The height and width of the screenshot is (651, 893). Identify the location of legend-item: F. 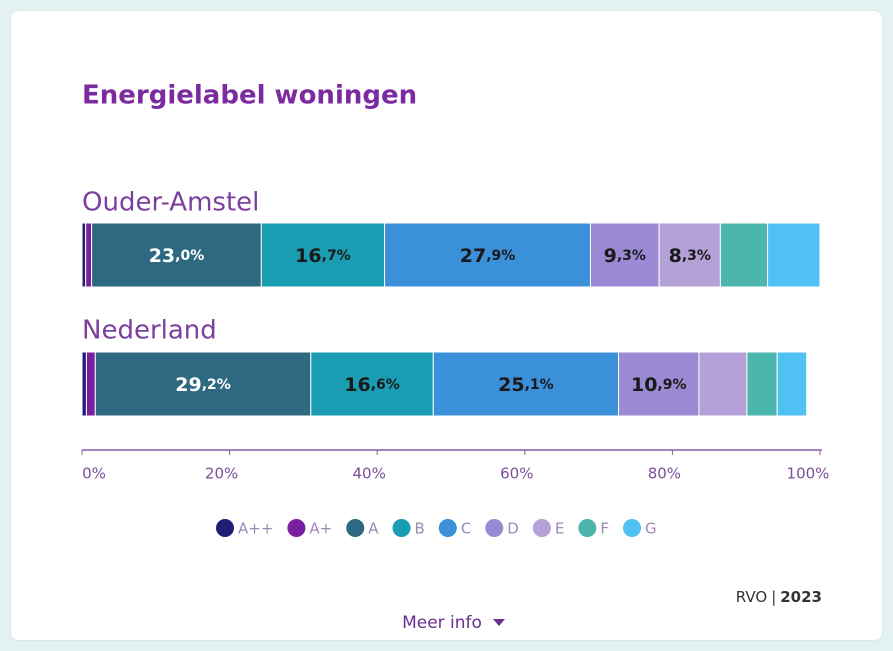
(593, 528).